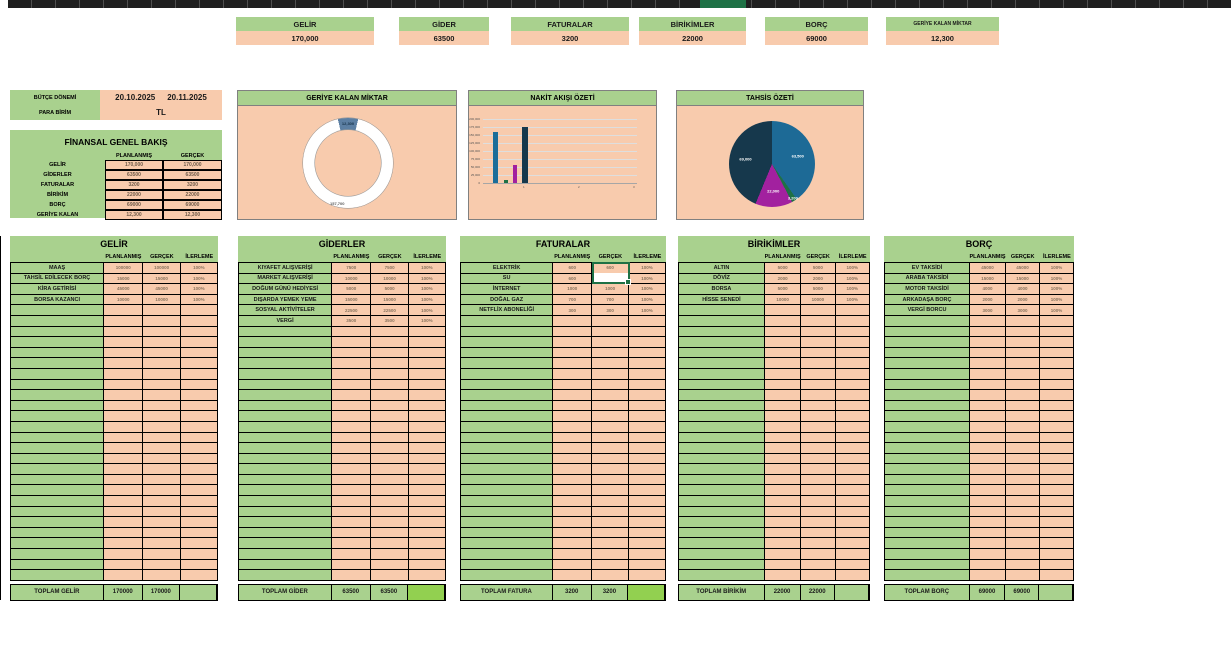 Image resolution: width=1231 pixels, height=671 pixels. Describe the element at coordinates (928, 299) in the screenshot. I see `row-name-cell: ARKADAŞA BORÇ` at that location.